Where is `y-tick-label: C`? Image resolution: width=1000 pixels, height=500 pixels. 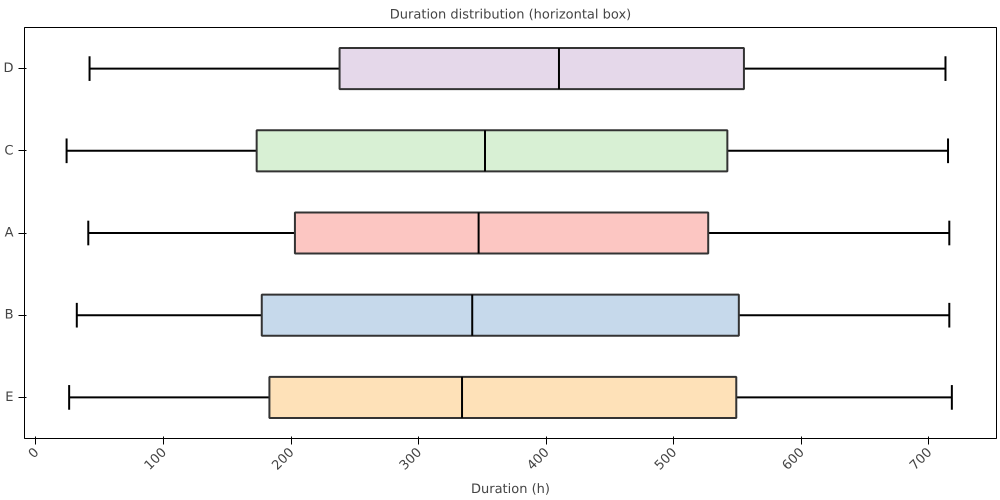
y-tick-label: C is located at coordinates (9, 150).